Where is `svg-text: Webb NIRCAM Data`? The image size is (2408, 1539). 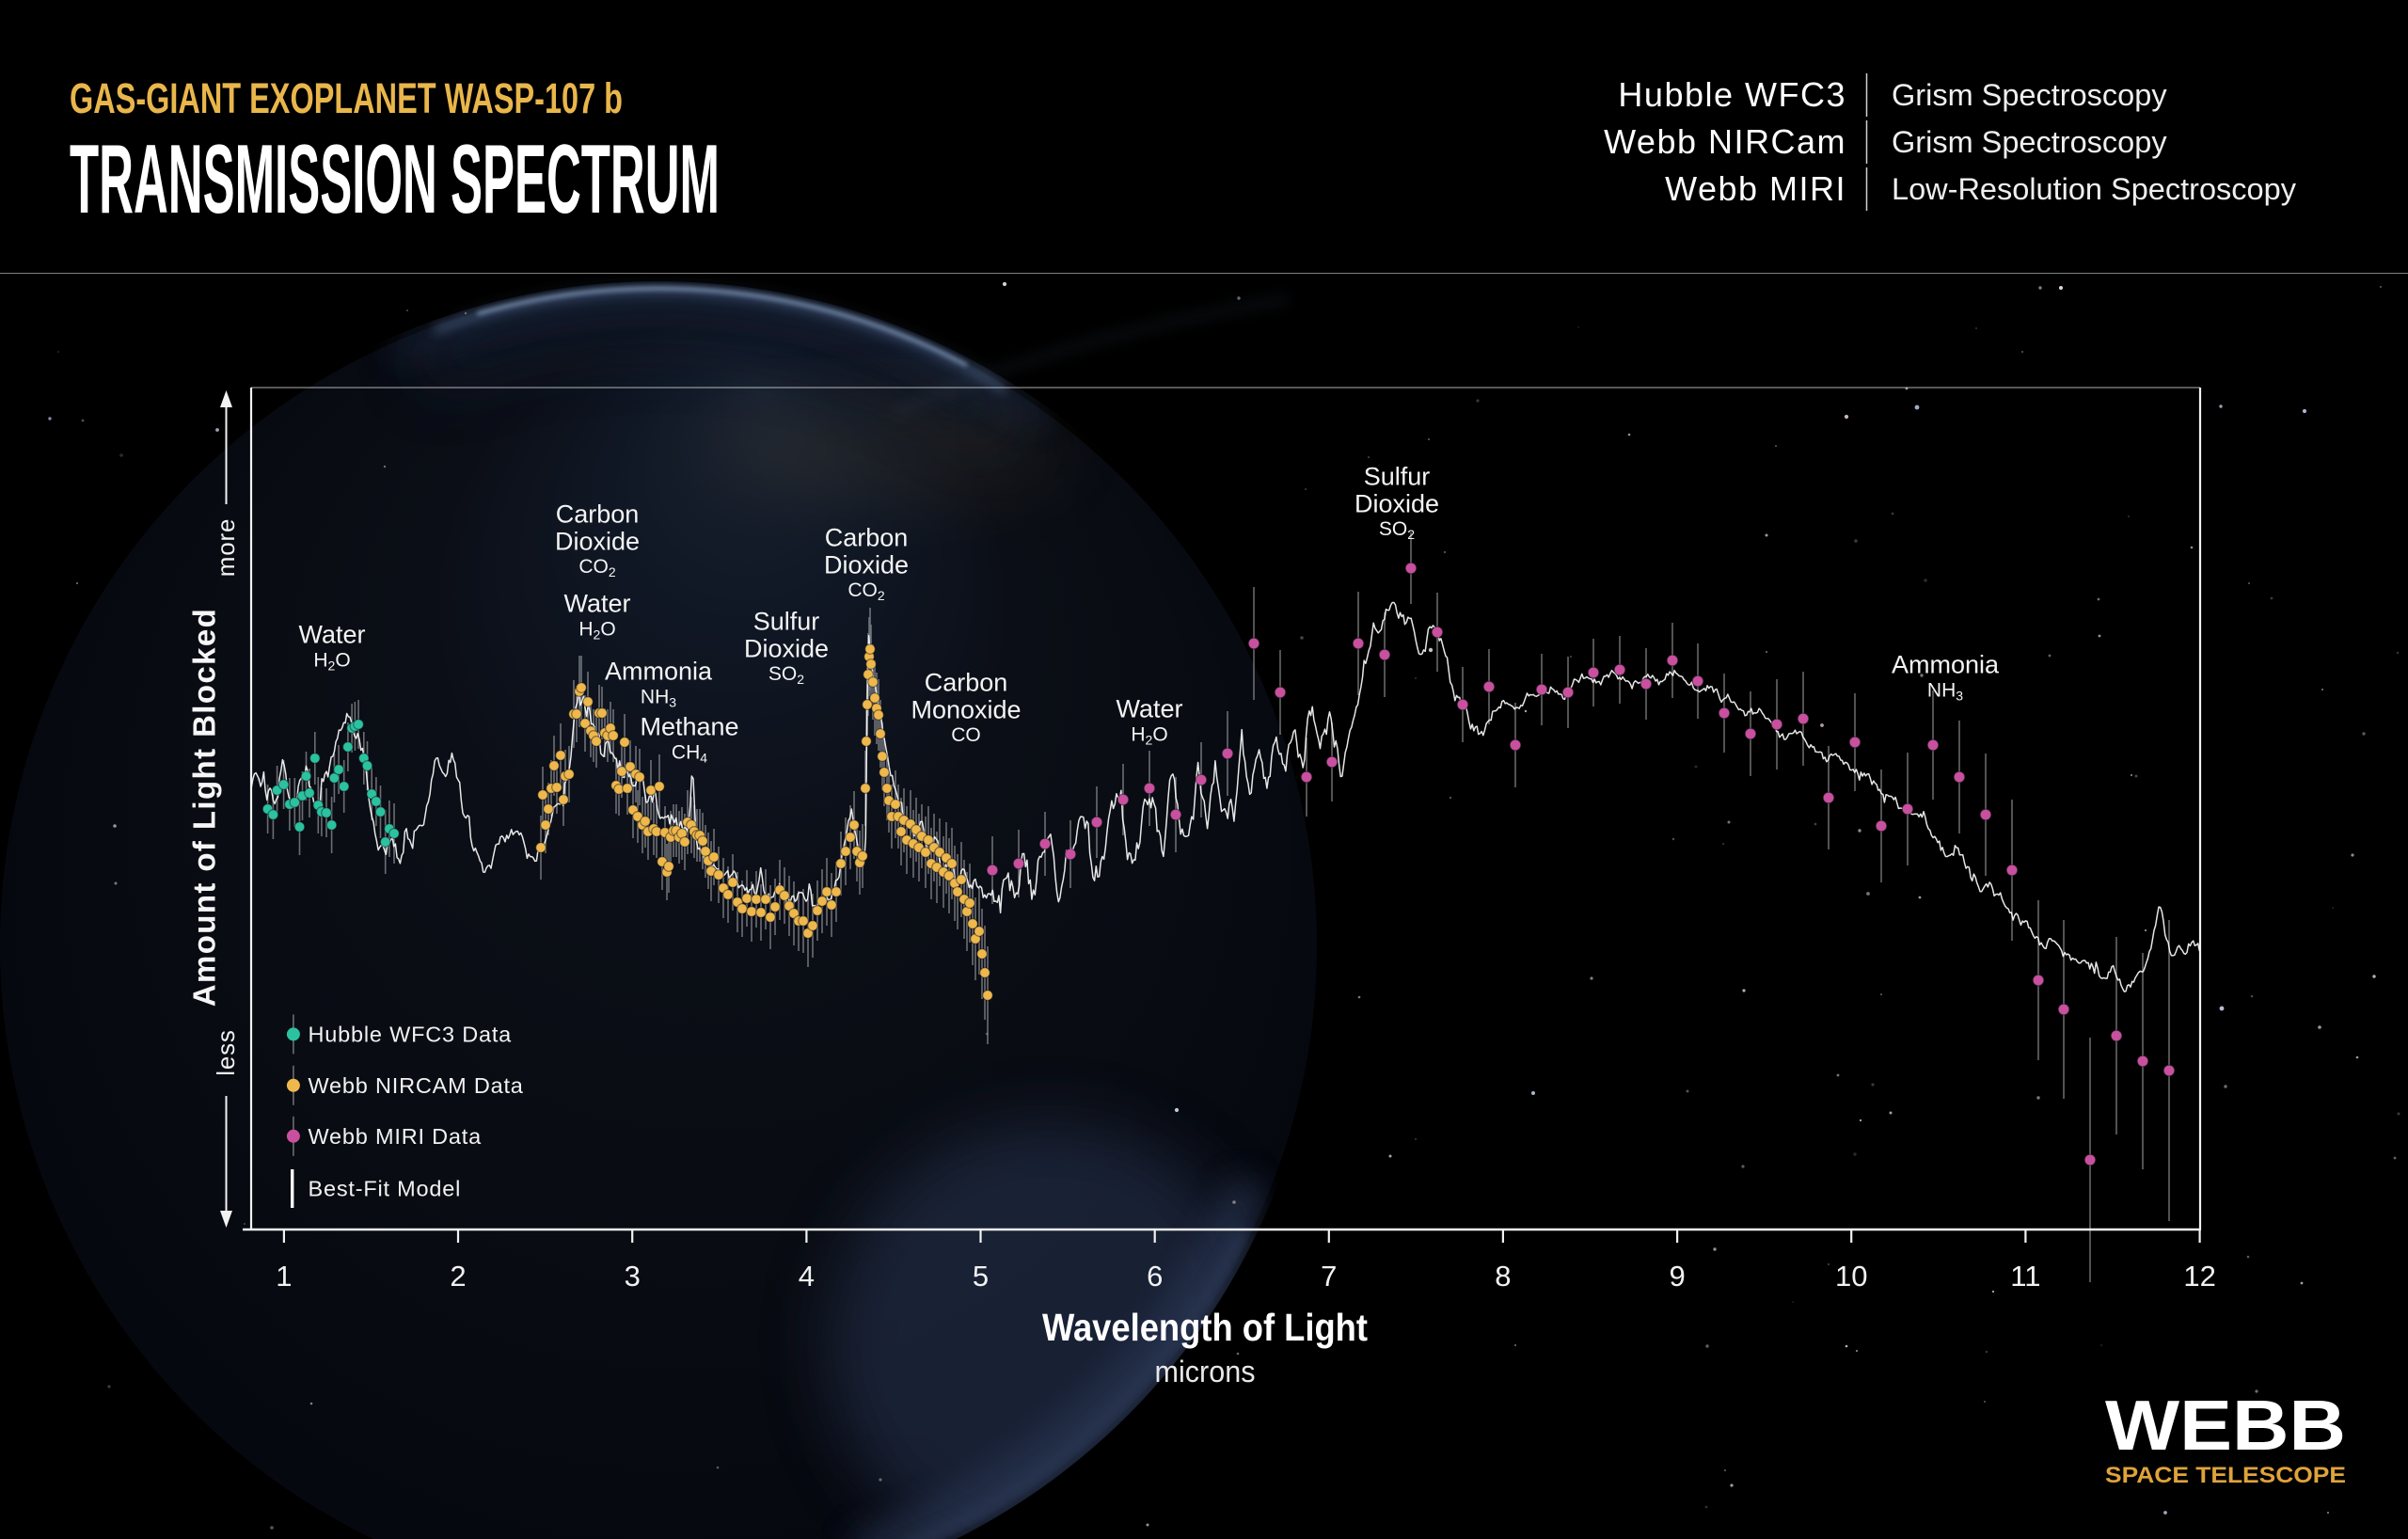 svg-text: Webb NIRCAM Data is located at coordinates (417, 1085).